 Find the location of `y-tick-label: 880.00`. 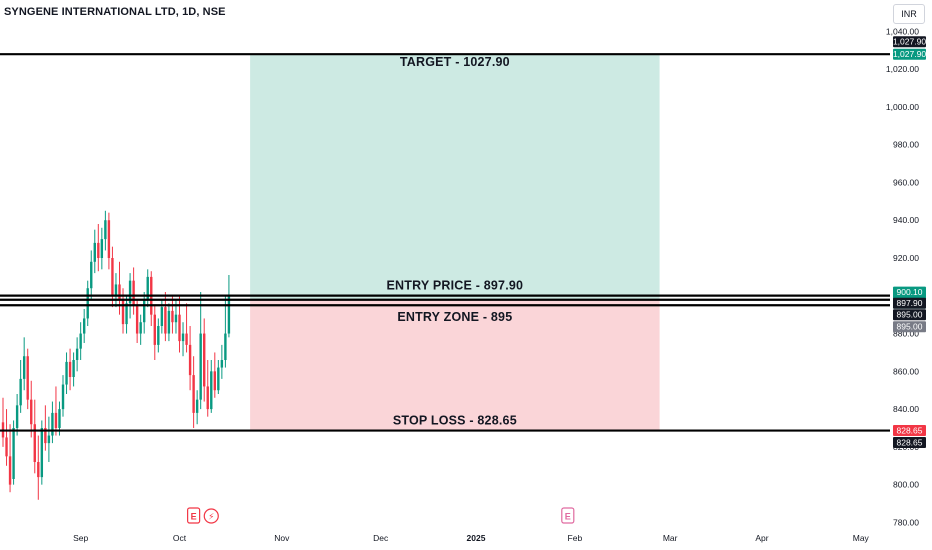

y-tick-label: 880.00 is located at coordinates (906, 334).